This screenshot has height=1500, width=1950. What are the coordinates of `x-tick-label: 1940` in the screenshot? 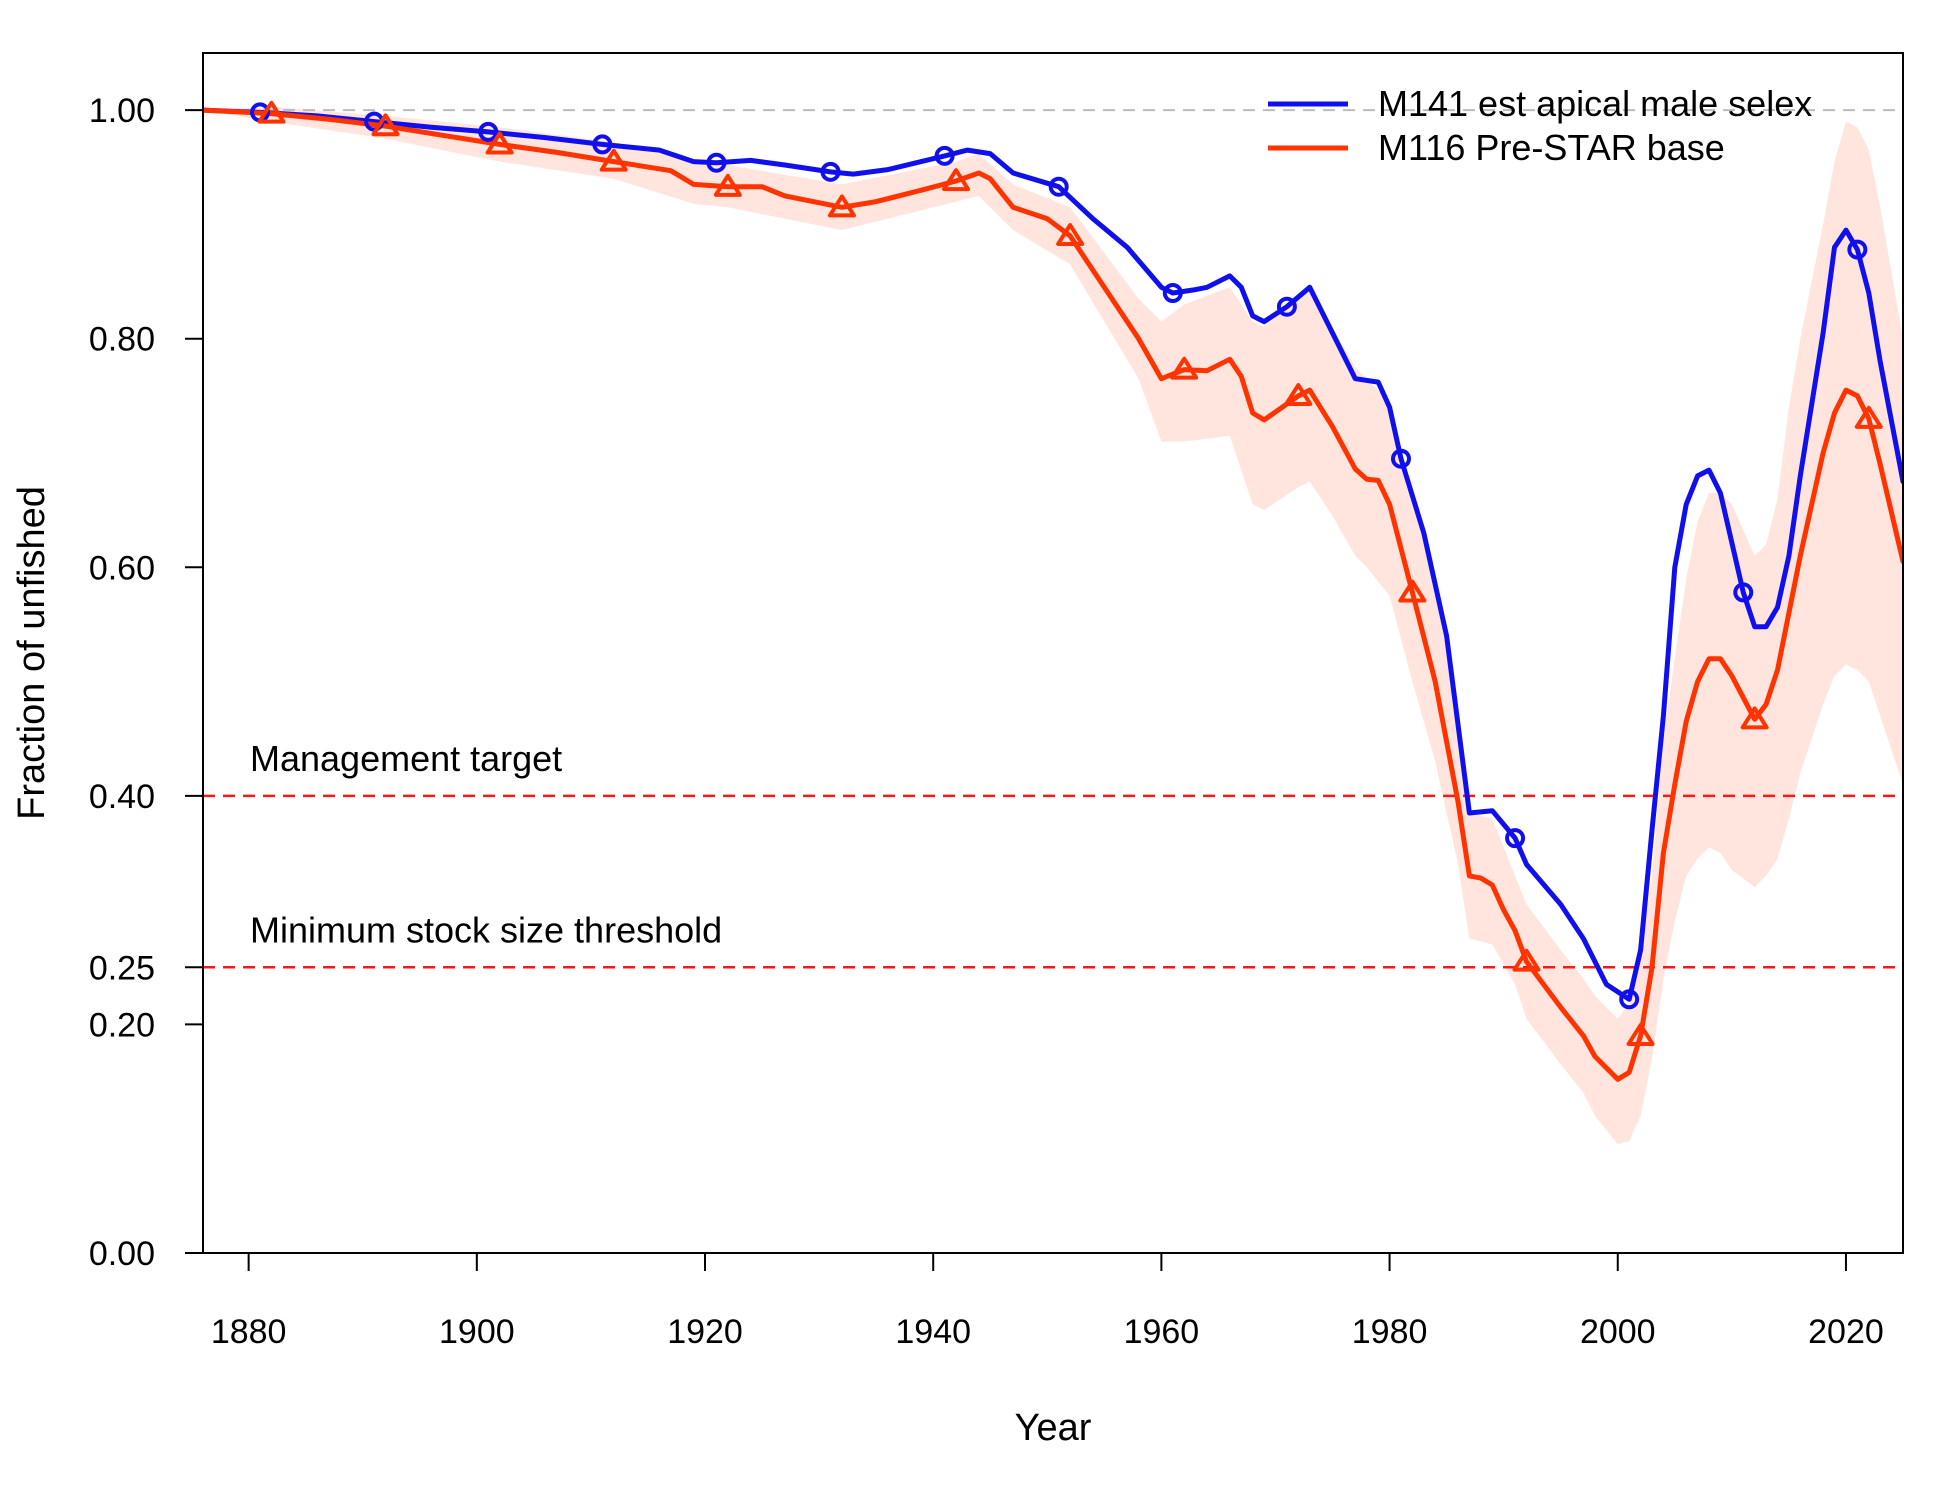 It's located at (933, 1332).